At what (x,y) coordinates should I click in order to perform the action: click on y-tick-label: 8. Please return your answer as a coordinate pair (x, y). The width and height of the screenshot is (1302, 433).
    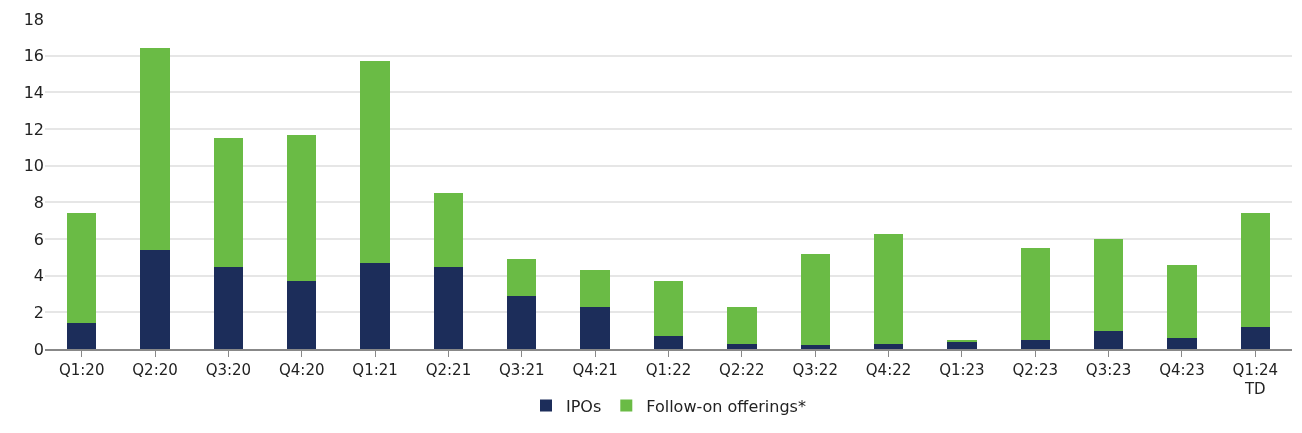
    Looking at the image, I should click on (38, 202).